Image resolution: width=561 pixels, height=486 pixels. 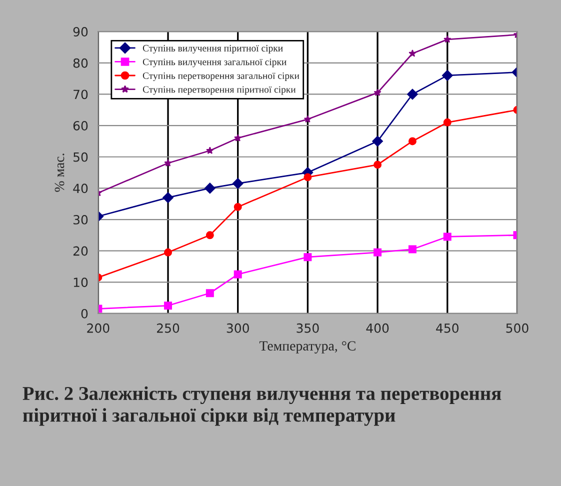 I want to click on y-tick-label: 60, so click(x=80, y=125).